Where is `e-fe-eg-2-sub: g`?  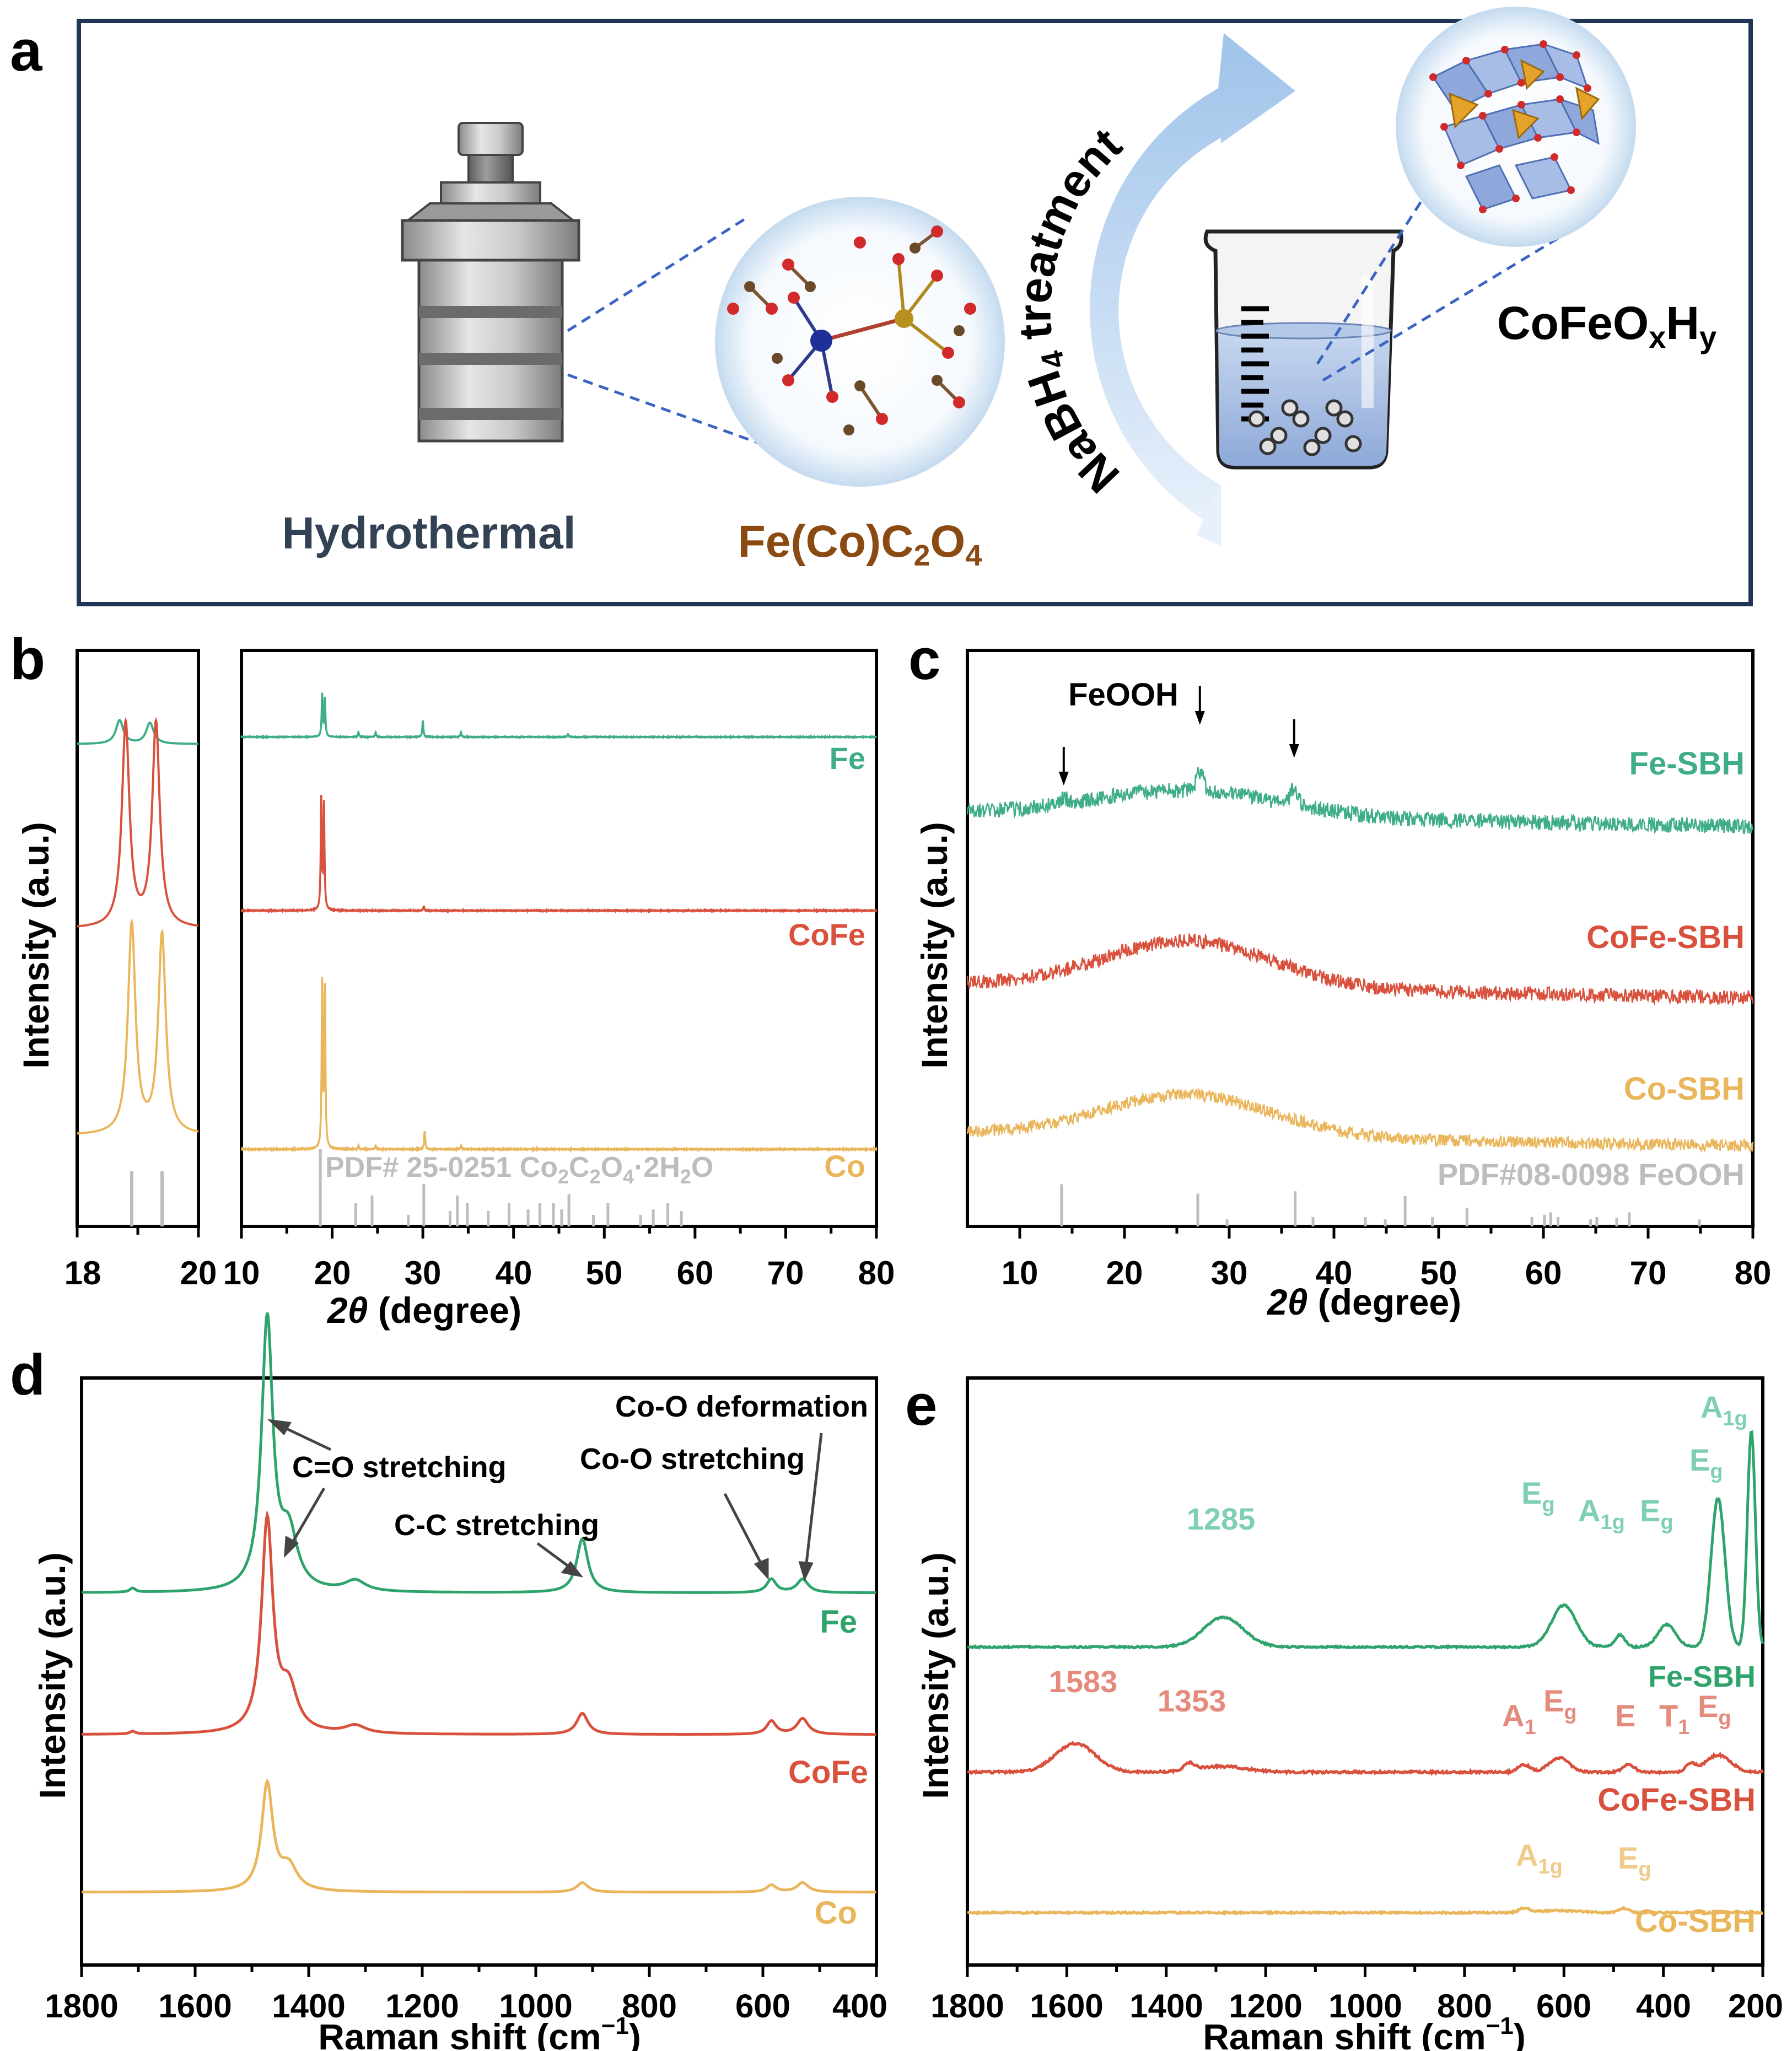
e-fe-eg-2-sub: g is located at coordinates (1666, 1522).